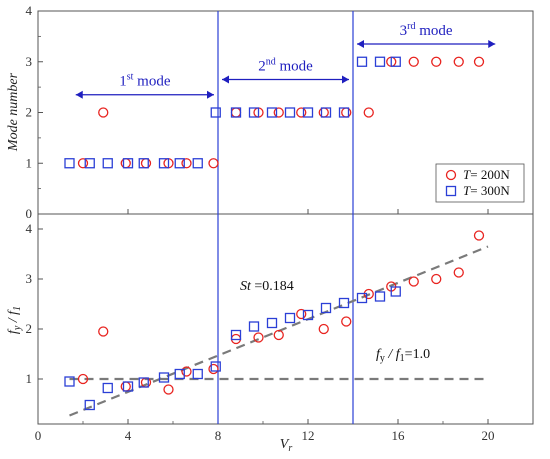 The height and width of the screenshot is (459, 550). Describe the element at coordinates (29, 61) in the screenshot. I see `top-y-tick-label: 3` at that location.